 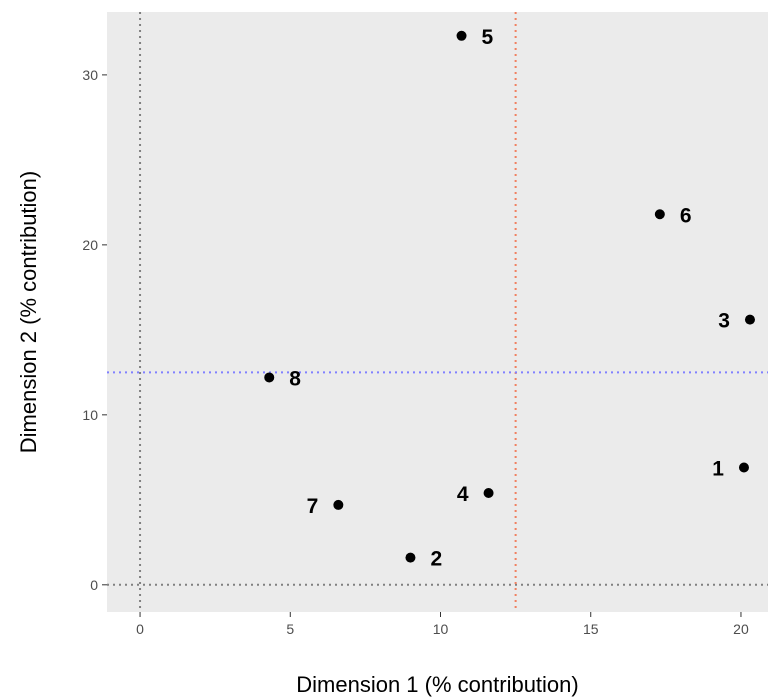 What do you see at coordinates (94, 330) in the screenshot?
I see `y-axis: 0 10 20 30` at bounding box center [94, 330].